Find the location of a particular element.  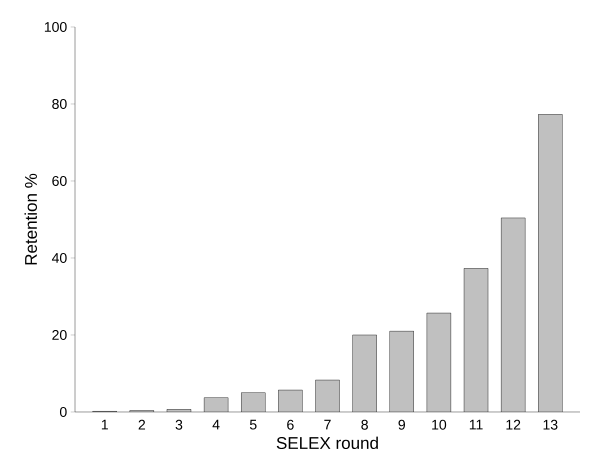

y-tick-label: 0 is located at coordinates (63, 412).